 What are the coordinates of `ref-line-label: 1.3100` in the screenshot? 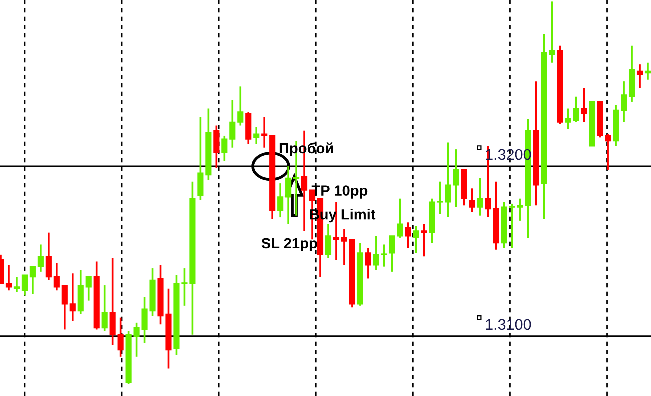 It's located at (509, 324).